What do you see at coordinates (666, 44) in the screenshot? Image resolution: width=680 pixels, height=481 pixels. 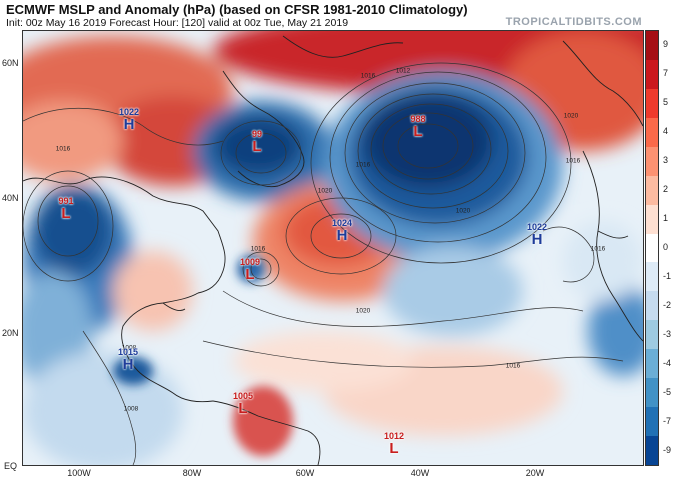 I see `colorbar-tick-label: 9` at bounding box center [666, 44].